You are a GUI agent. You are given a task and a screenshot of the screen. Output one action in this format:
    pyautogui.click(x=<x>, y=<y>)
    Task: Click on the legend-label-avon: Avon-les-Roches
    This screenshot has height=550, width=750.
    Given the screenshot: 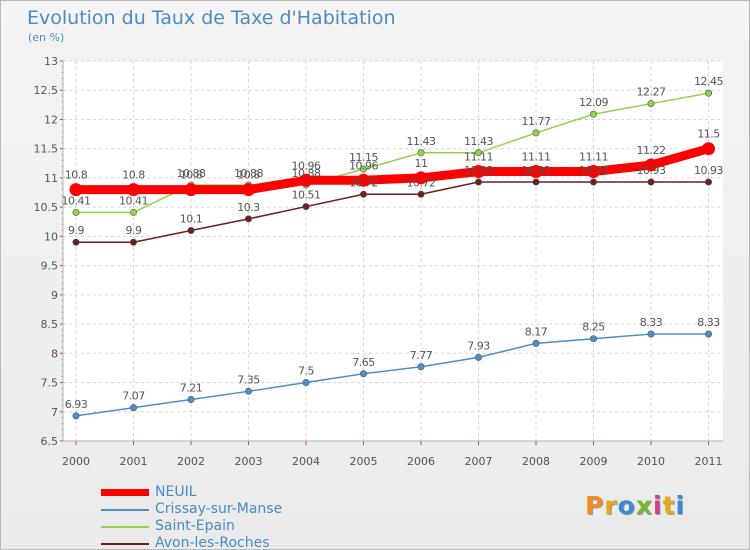 What is the action you would take?
    pyautogui.click(x=212, y=542)
    